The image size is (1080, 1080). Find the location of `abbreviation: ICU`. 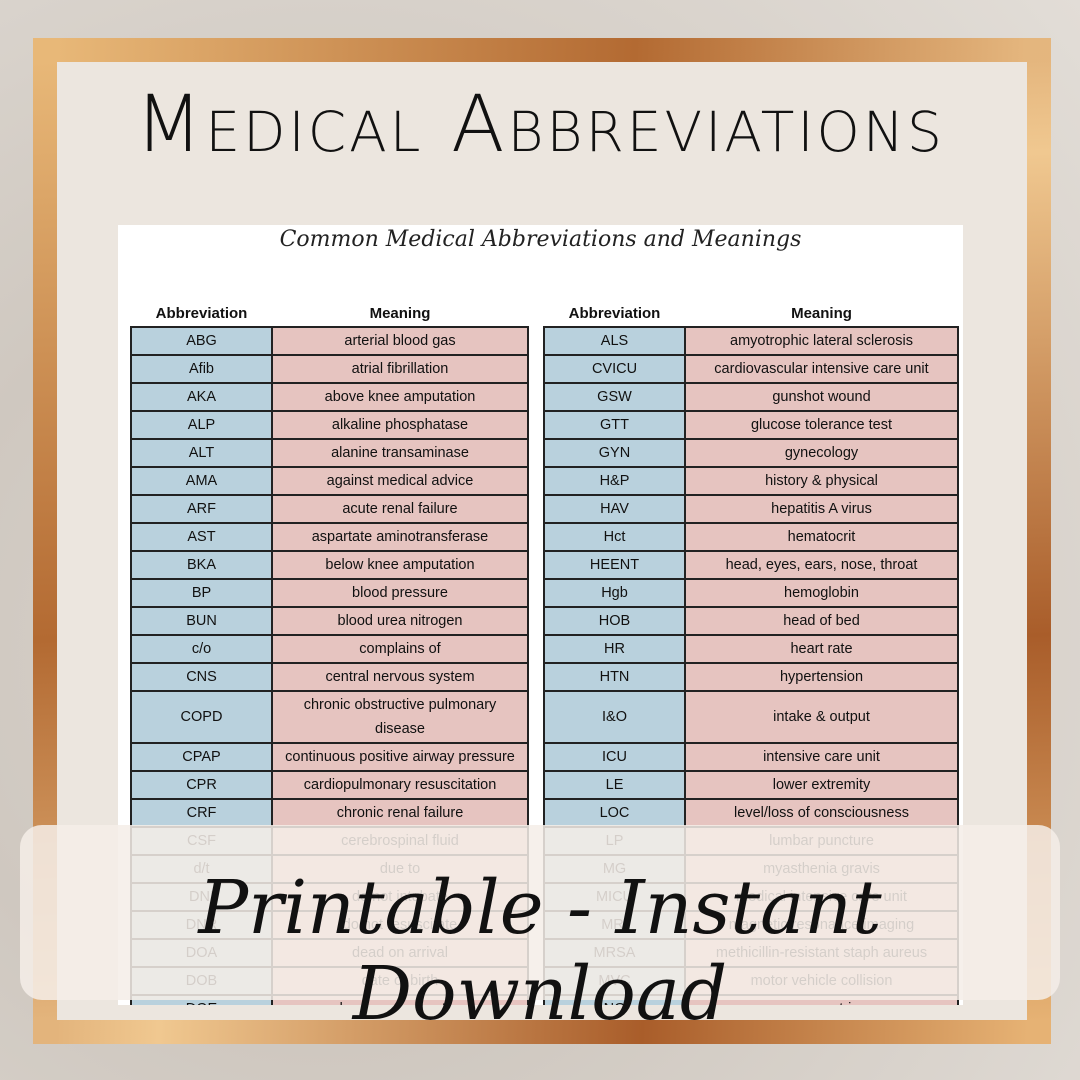

abbreviation: ICU is located at coordinates (614, 757).